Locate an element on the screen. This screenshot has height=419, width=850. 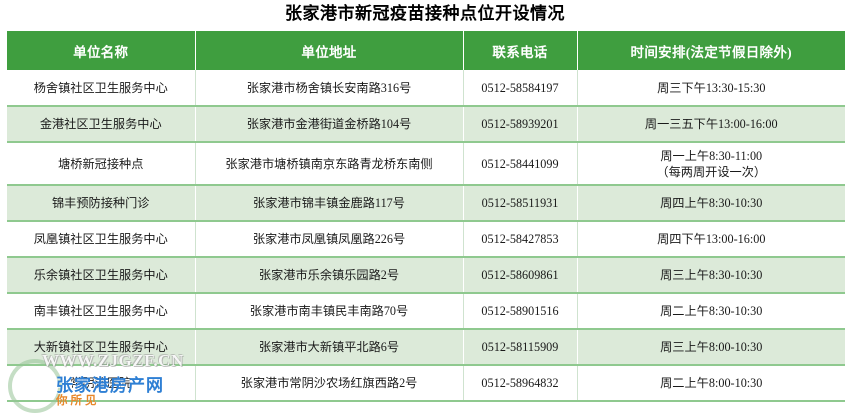
cell-name: 南丰镇社区卫生服务中心 is located at coordinates (101, 311).